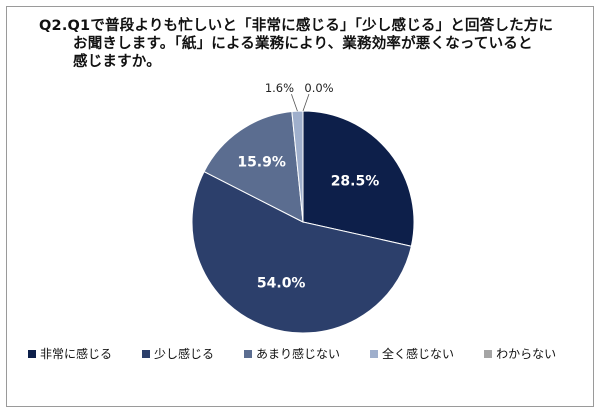 The image size is (602, 415). I want to click on title-line-2: お聞きします。「紙」による業務により、業務効率が悪くなっていると, so click(303, 44).